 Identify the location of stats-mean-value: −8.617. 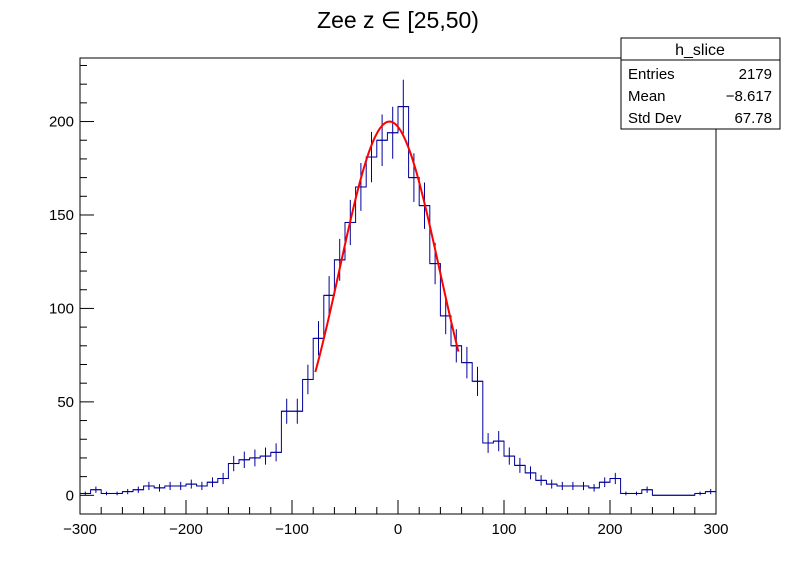
(749, 96).